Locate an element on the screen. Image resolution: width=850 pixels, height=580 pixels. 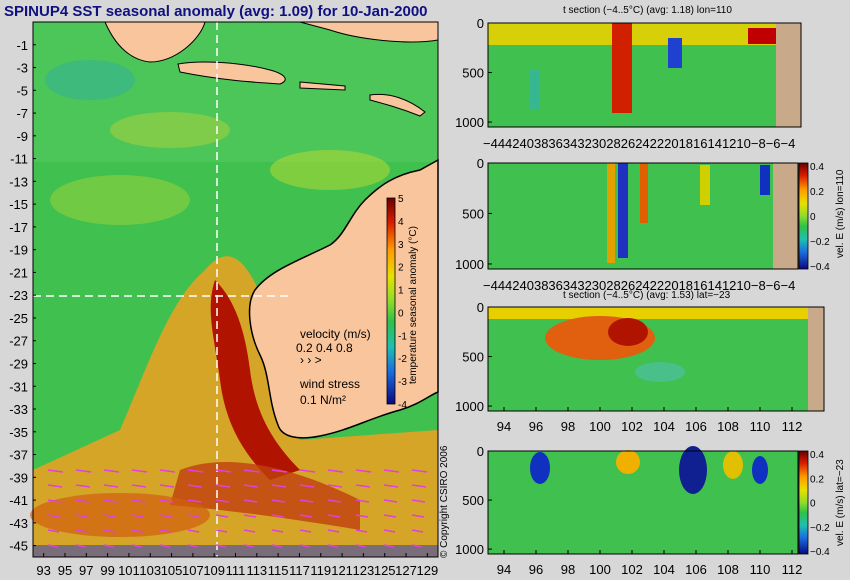
colorbar-tick-label: 0 is located at coordinates (401, 313).